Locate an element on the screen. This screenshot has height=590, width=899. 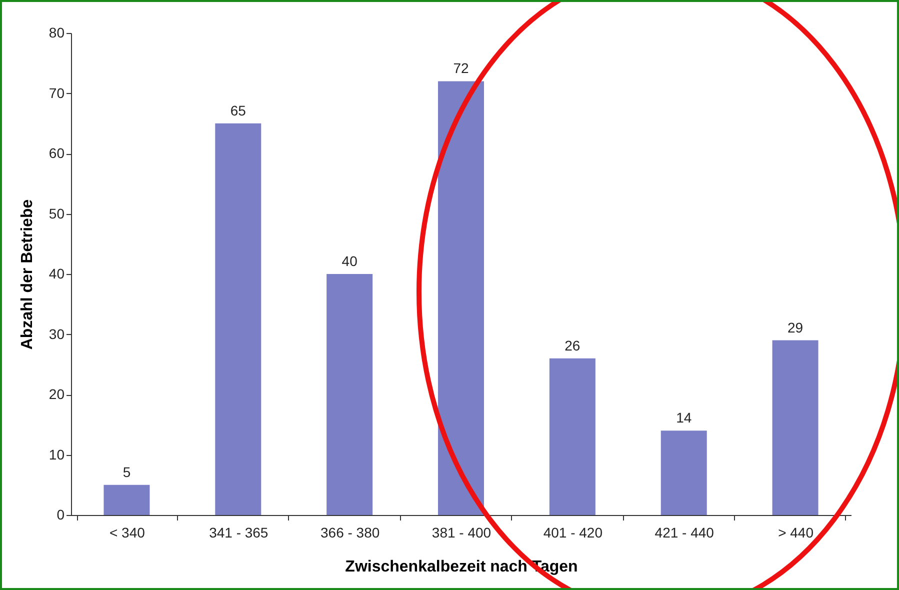
data-label: 40 is located at coordinates (350, 261).